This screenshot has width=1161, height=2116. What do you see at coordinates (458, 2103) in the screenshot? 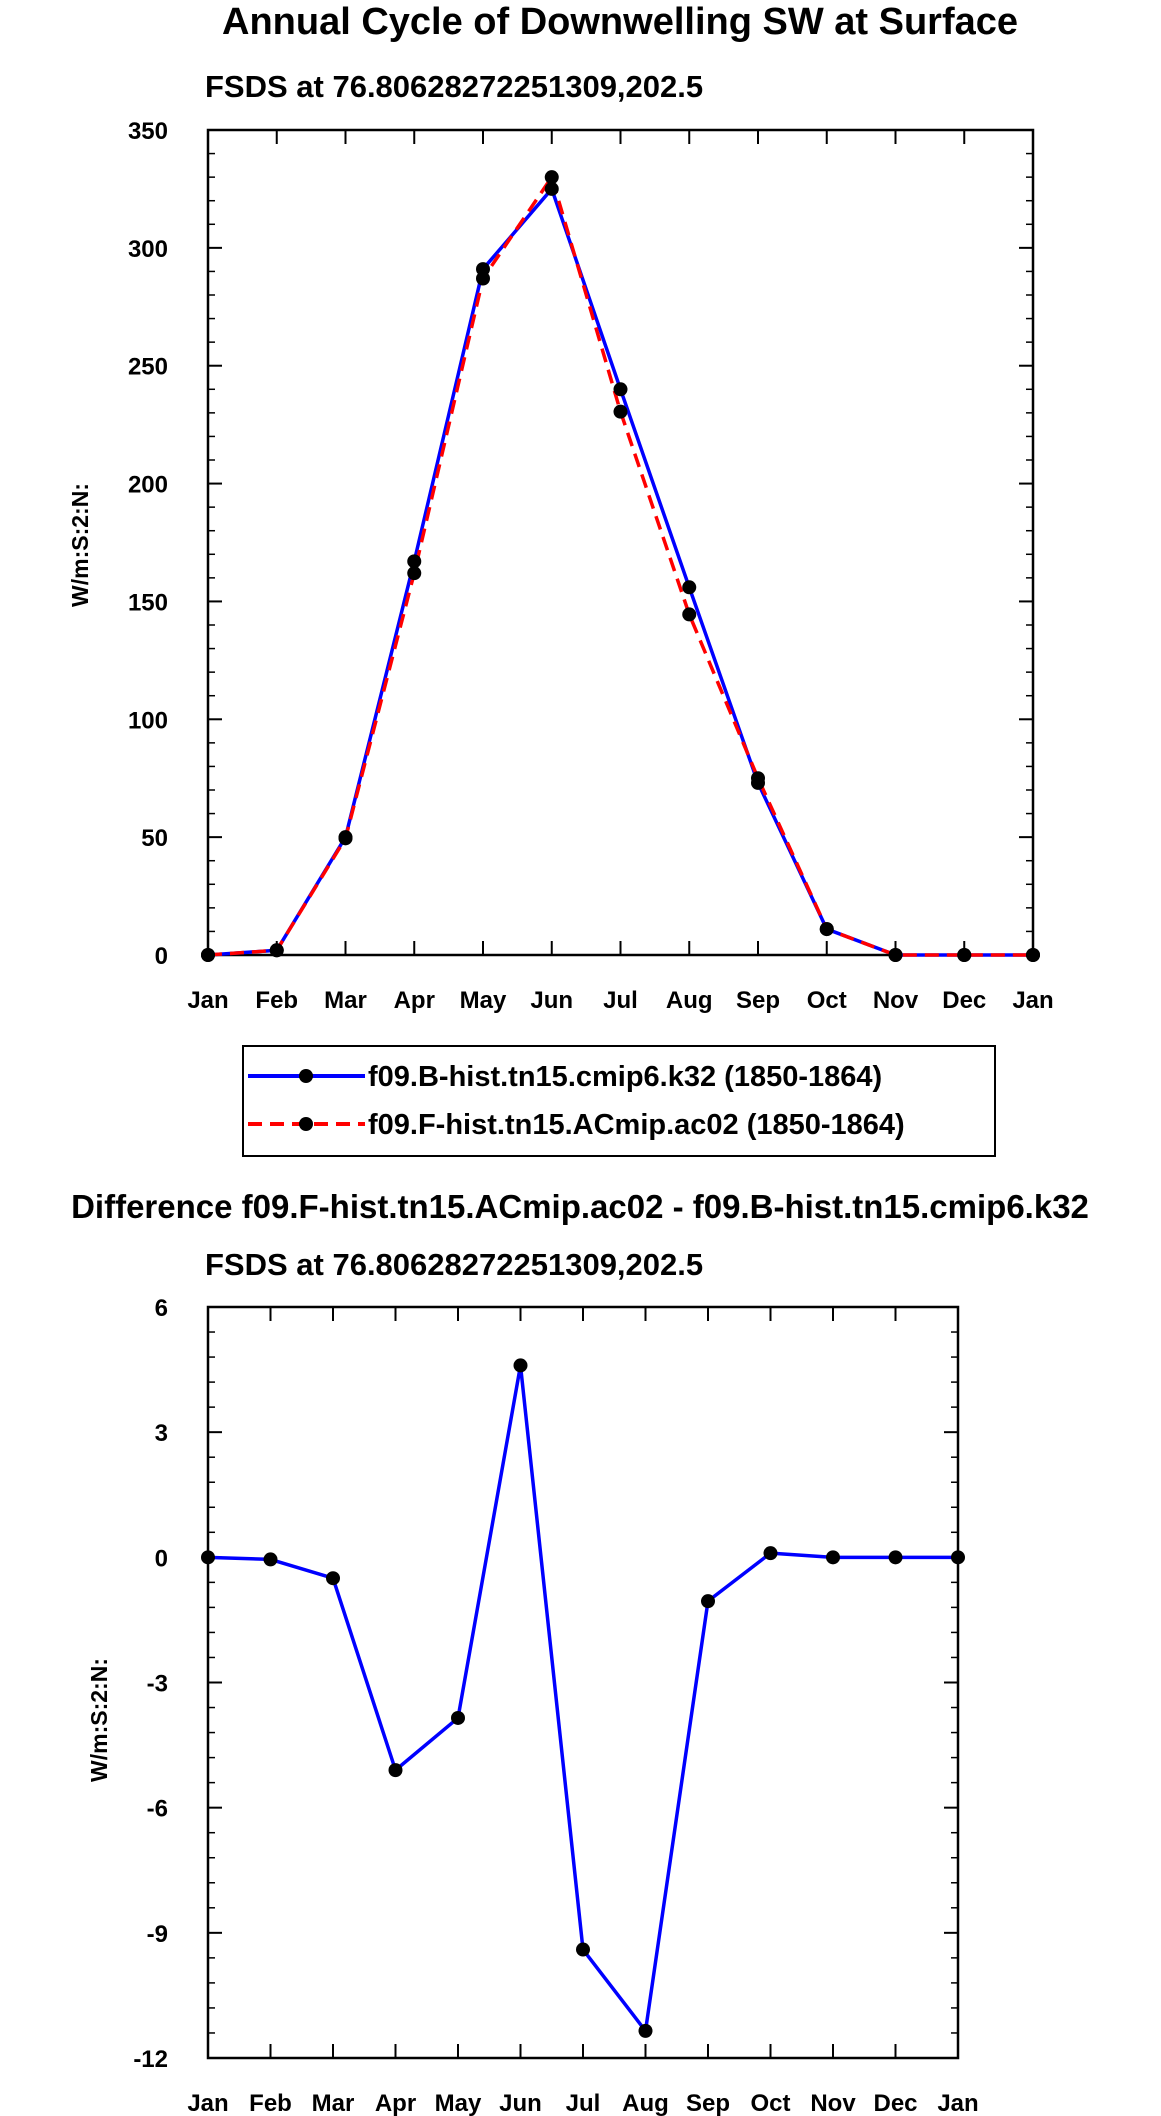
I see `chart2-xtick-label: May` at bounding box center [458, 2103].